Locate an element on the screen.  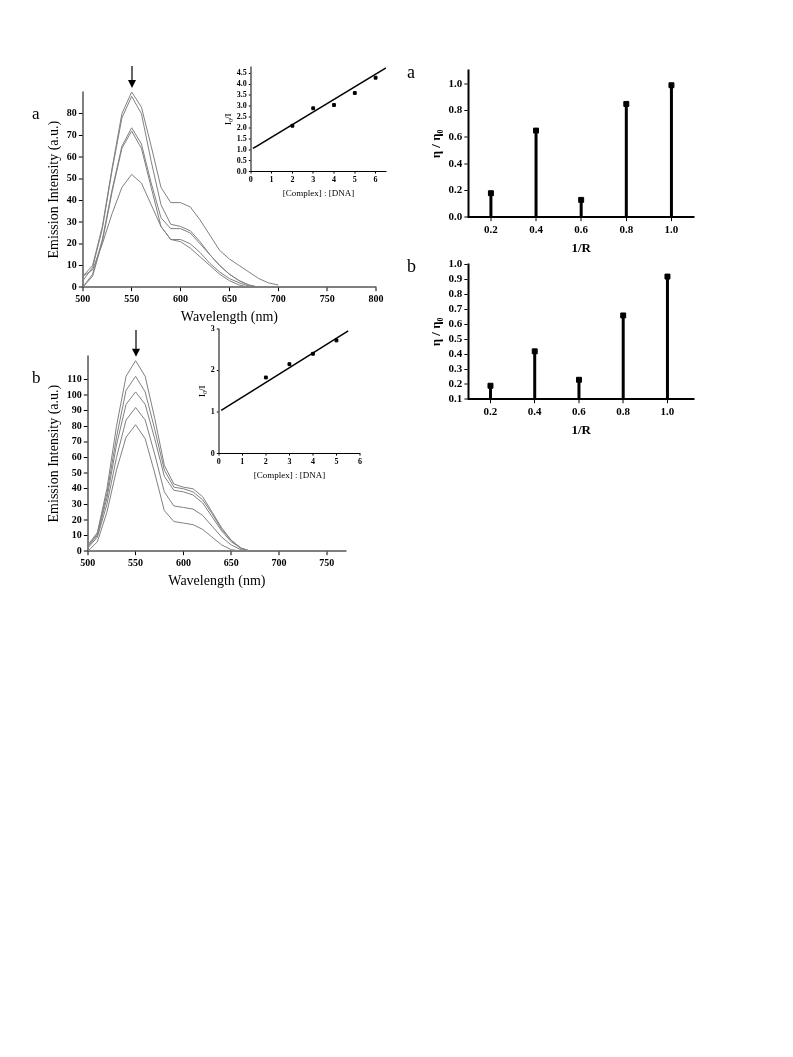
y-tick-label: 1.5 is located at coordinates (241, 138).